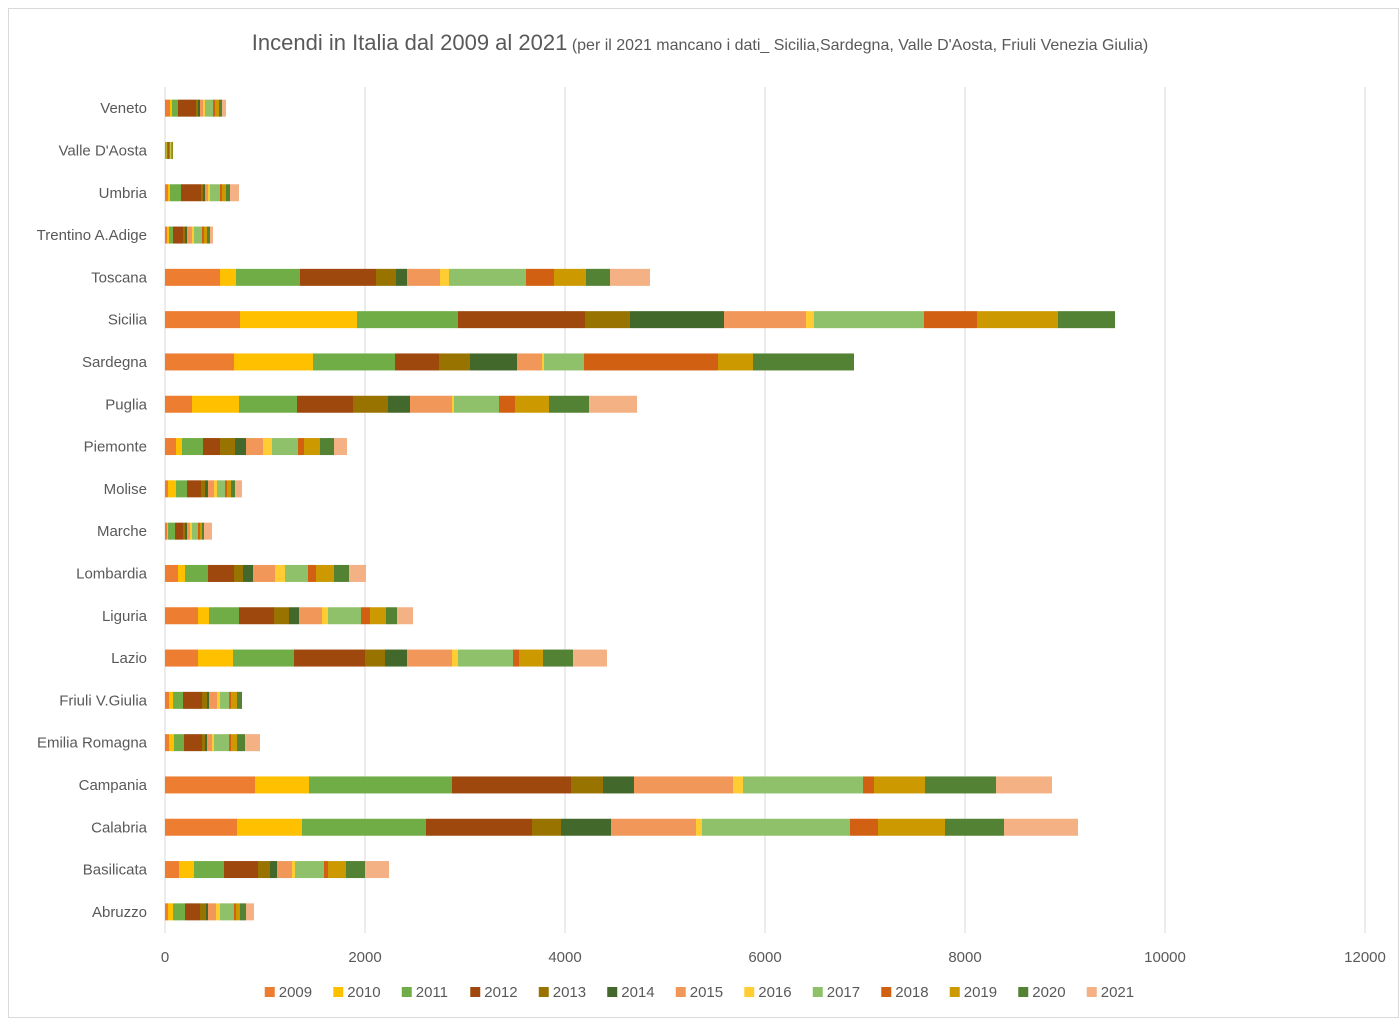 The height and width of the screenshot is (1019, 1400). I want to click on legend-label: 2016, so click(774, 992).